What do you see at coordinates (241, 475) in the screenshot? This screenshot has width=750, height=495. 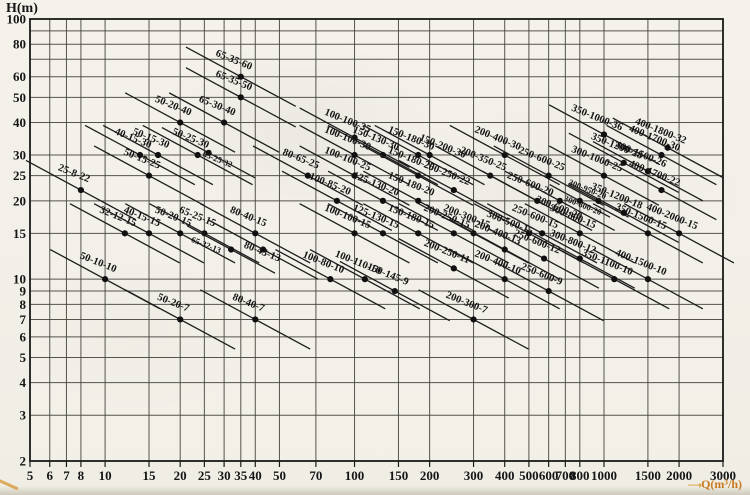 I see `x-tick-label: 35` at bounding box center [241, 475].